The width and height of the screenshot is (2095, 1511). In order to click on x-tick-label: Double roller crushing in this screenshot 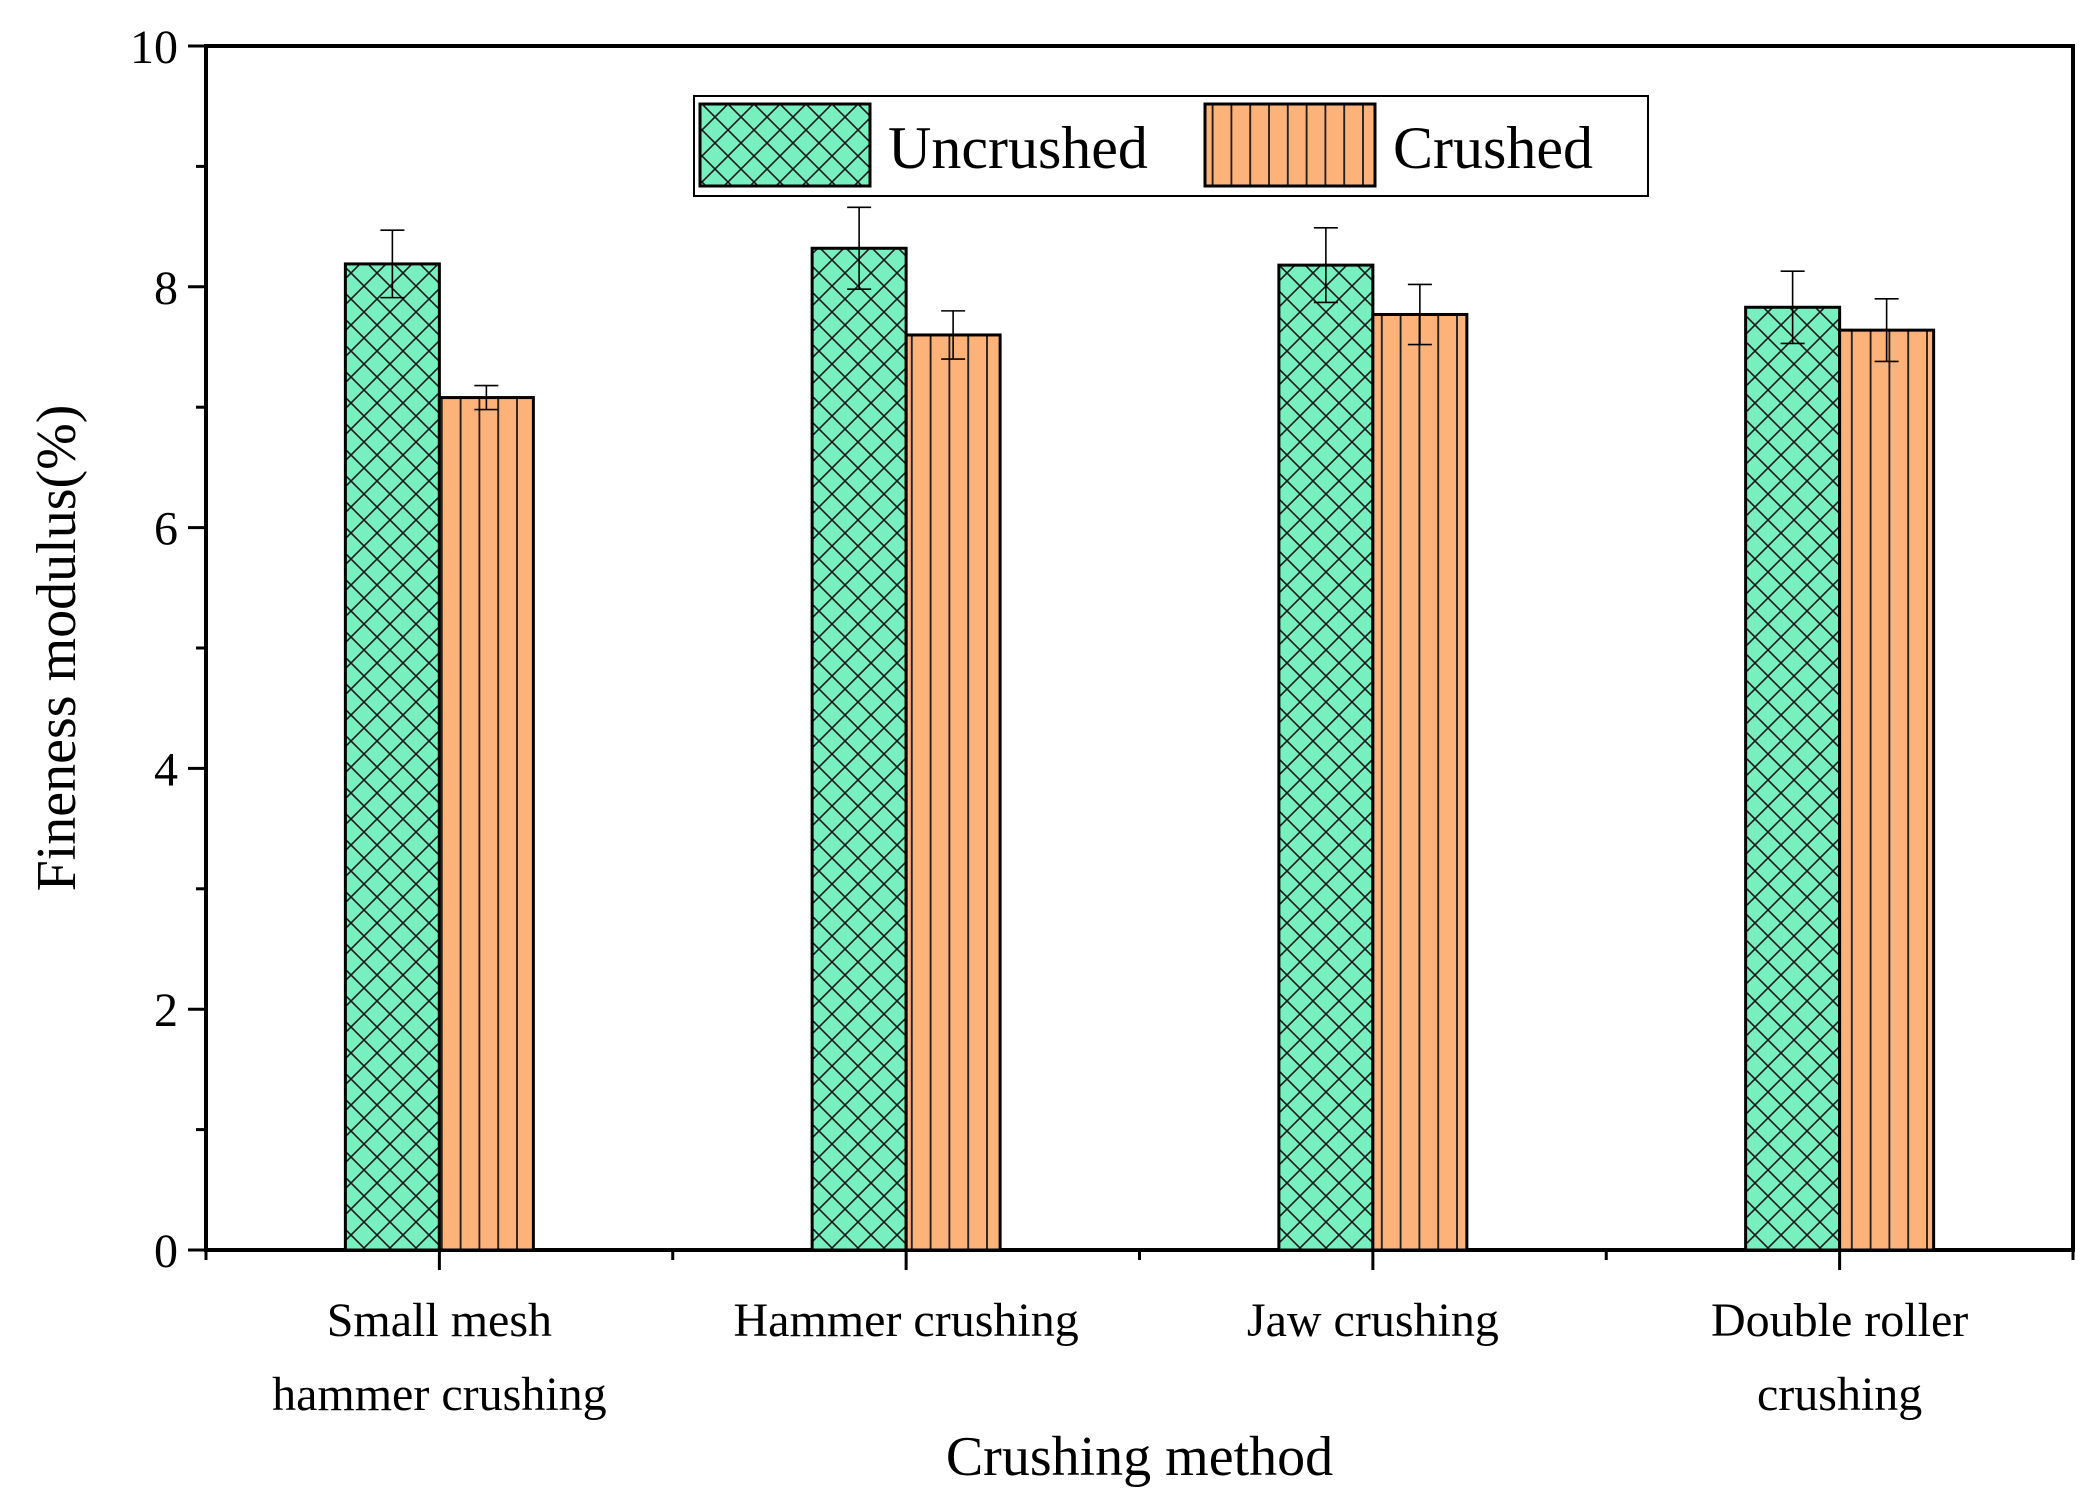, I will do `click(1839, 1357)`.